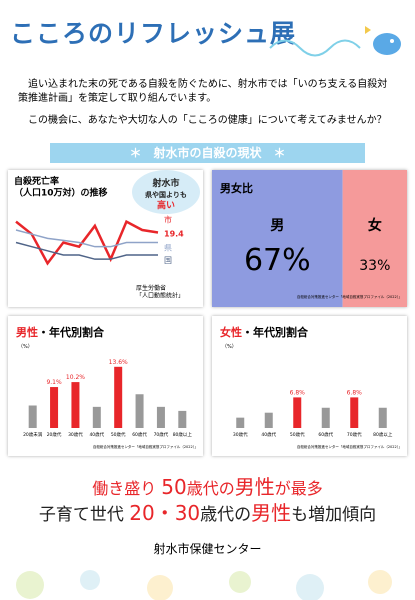 The image size is (415, 600). What do you see at coordinates (166, 205) in the screenshot?
I see `callout: 高い` at bounding box center [166, 205].